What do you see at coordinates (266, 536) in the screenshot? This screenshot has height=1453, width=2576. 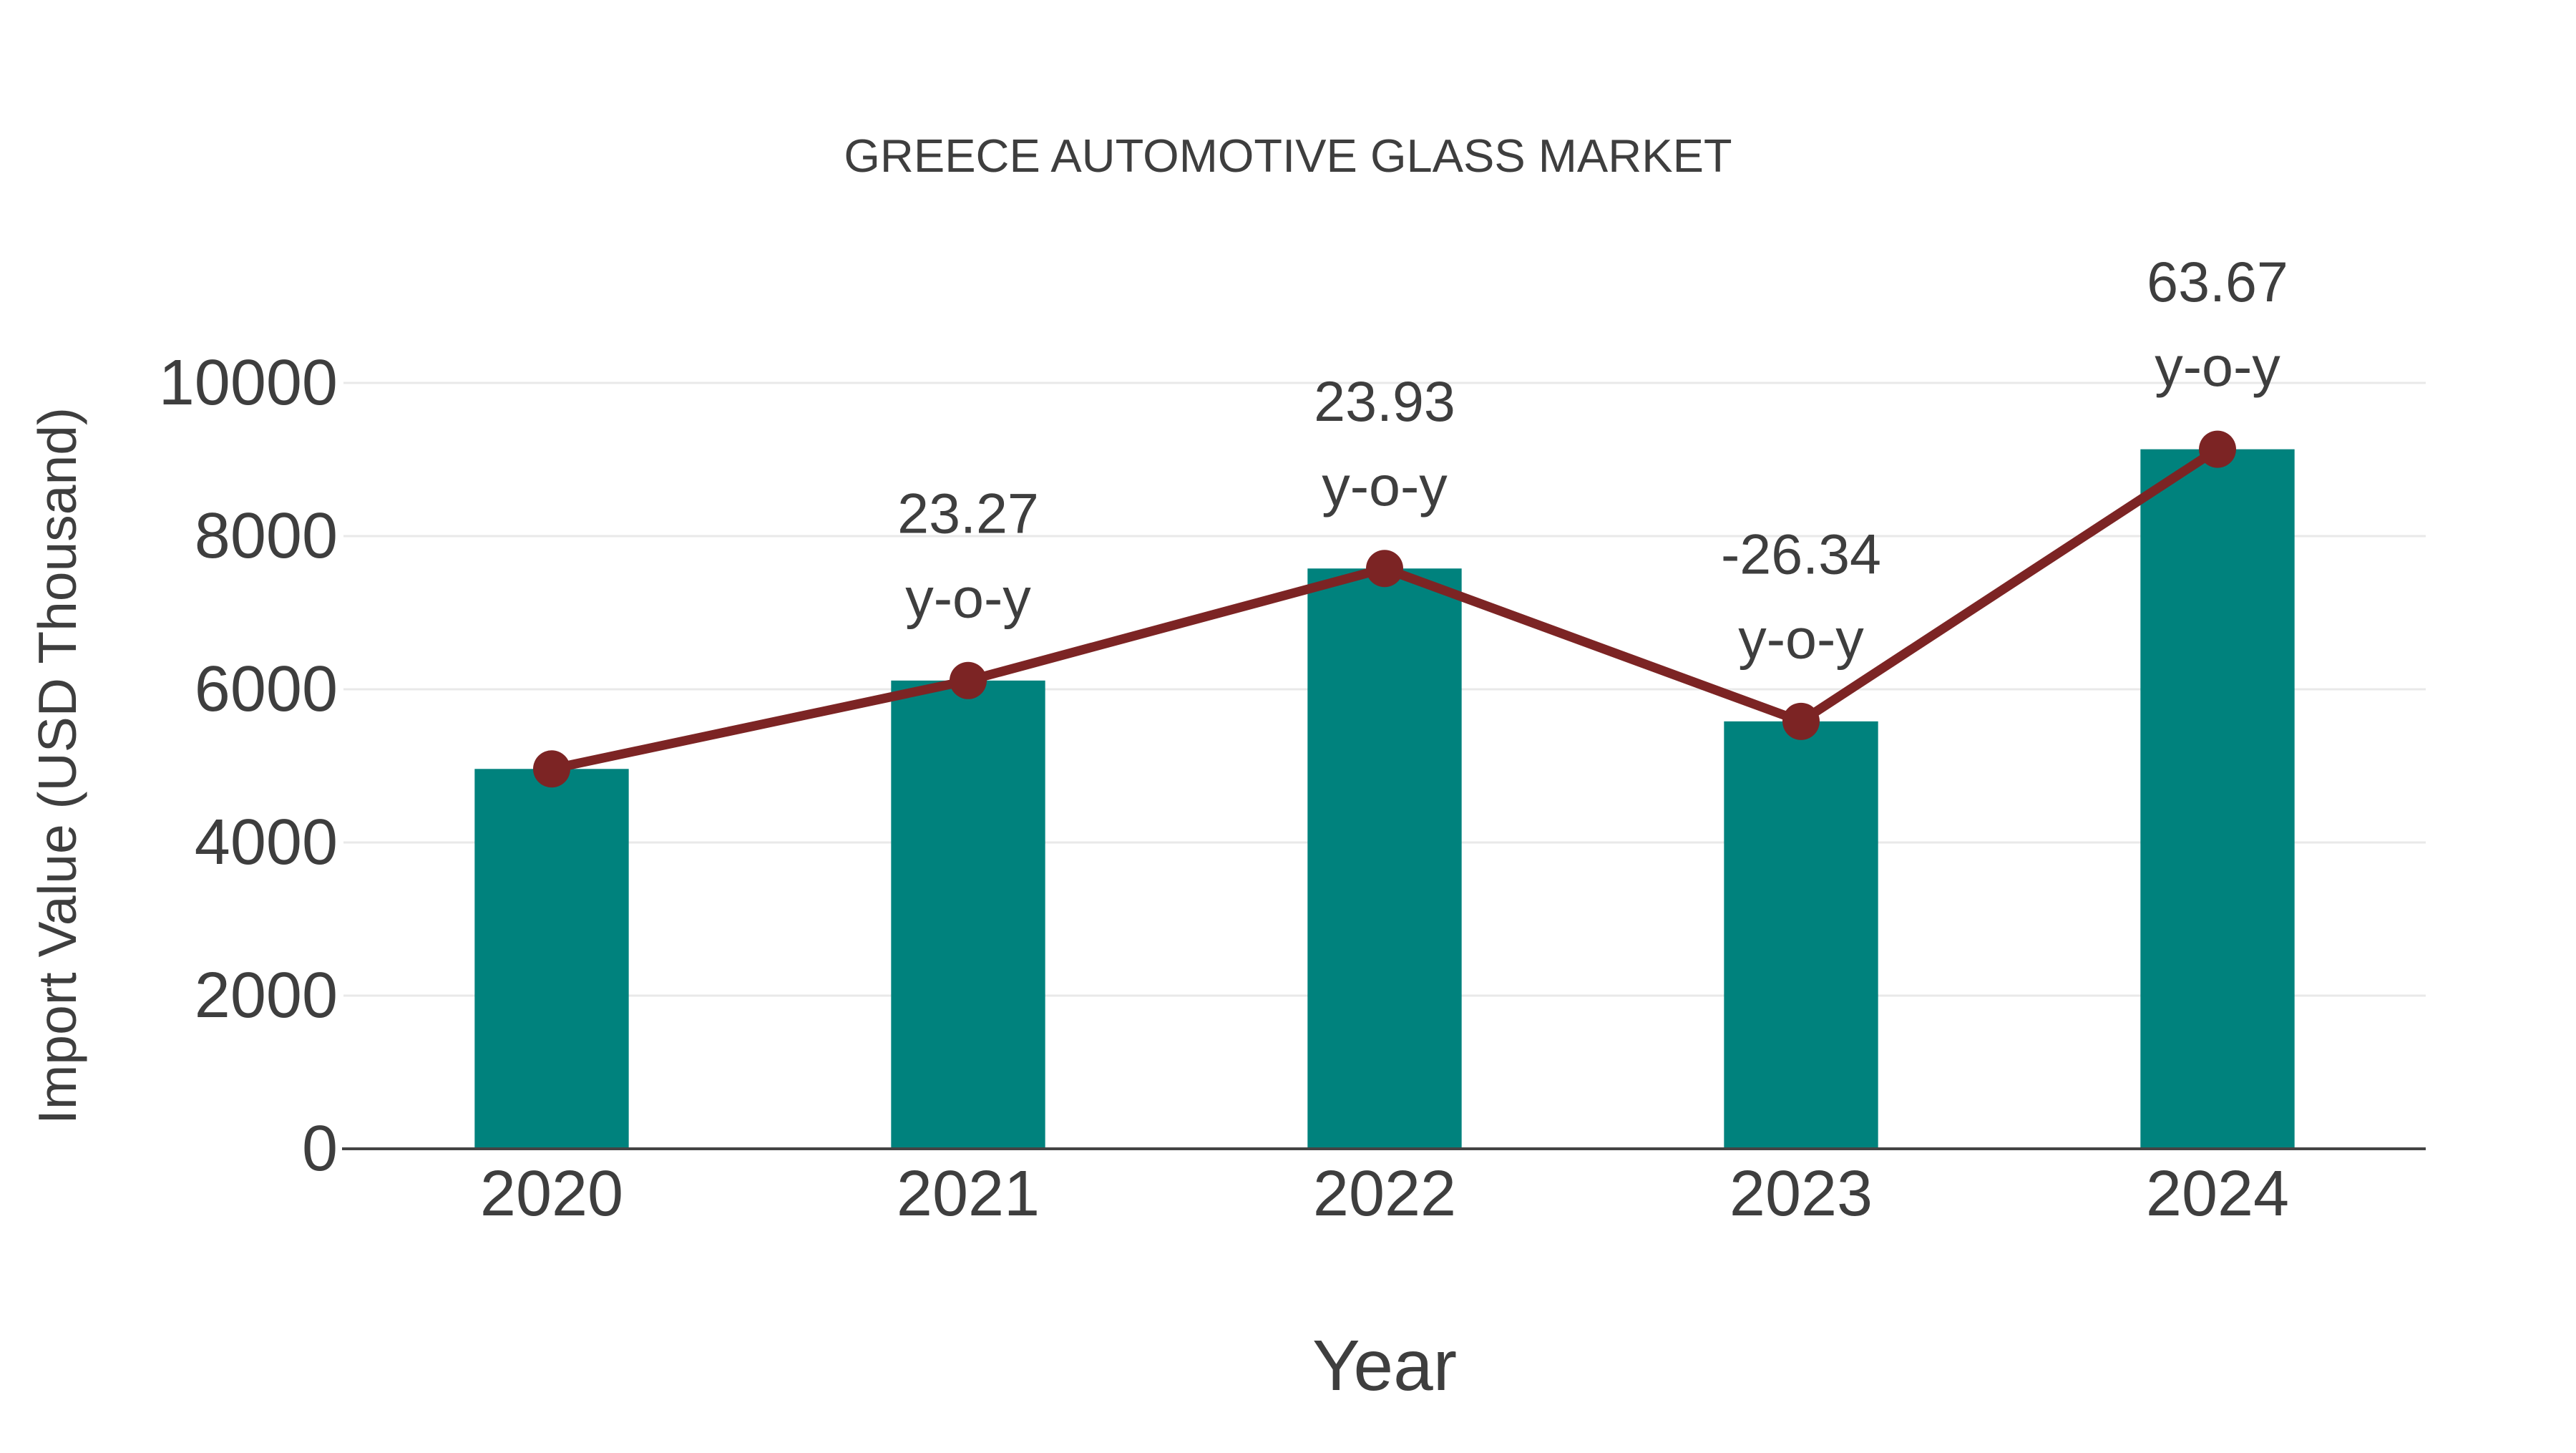 I see `y-tick-label-8000: 8000` at bounding box center [266, 536].